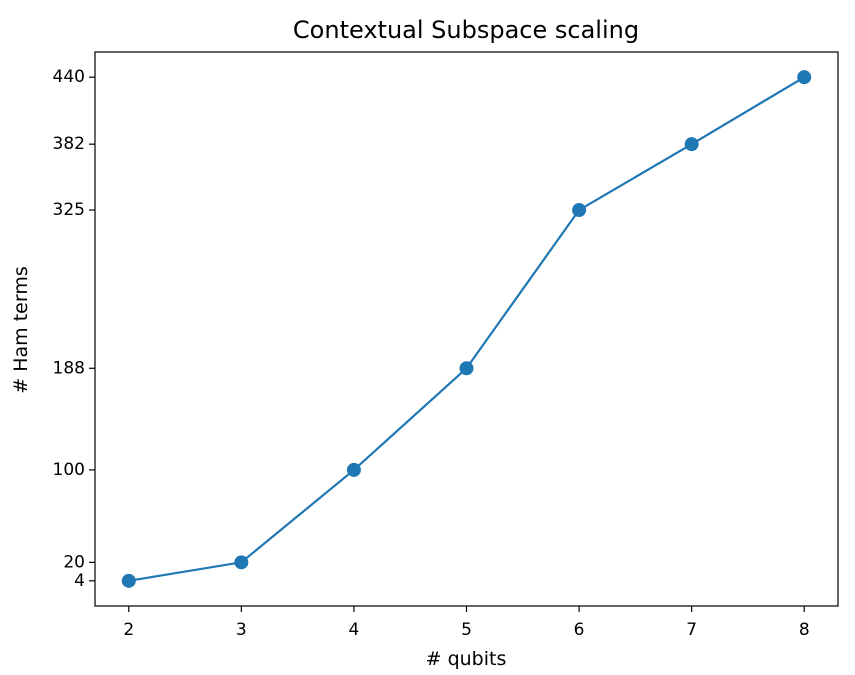  Describe the element at coordinates (69, 77) in the screenshot. I see `y-tick-label-6: 440` at that location.